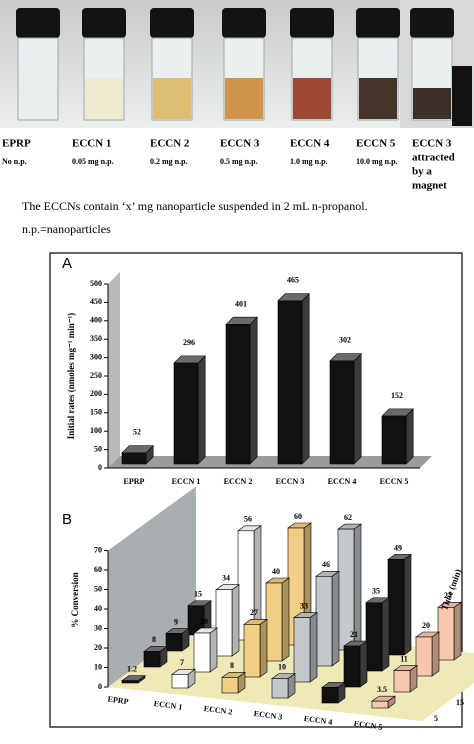 Image resolution: width=474 pixels, height=744 pixels. What do you see at coordinates (96, 356) in the screenshot?
I see `y-tick-label: 300` at bounding box center [96, 356].